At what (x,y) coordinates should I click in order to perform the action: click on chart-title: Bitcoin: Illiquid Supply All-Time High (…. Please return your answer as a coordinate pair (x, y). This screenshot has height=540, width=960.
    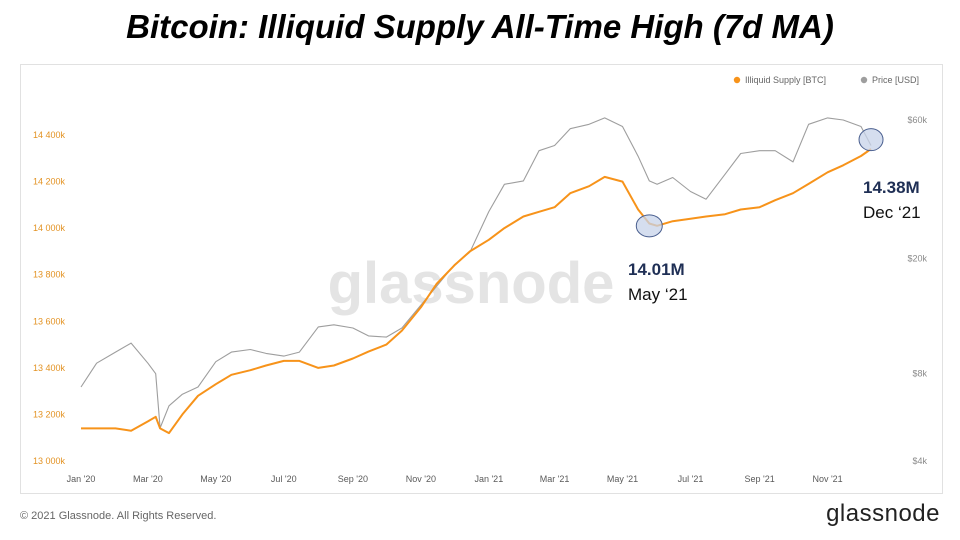
    Looking at the image, I should click on (480, 26).